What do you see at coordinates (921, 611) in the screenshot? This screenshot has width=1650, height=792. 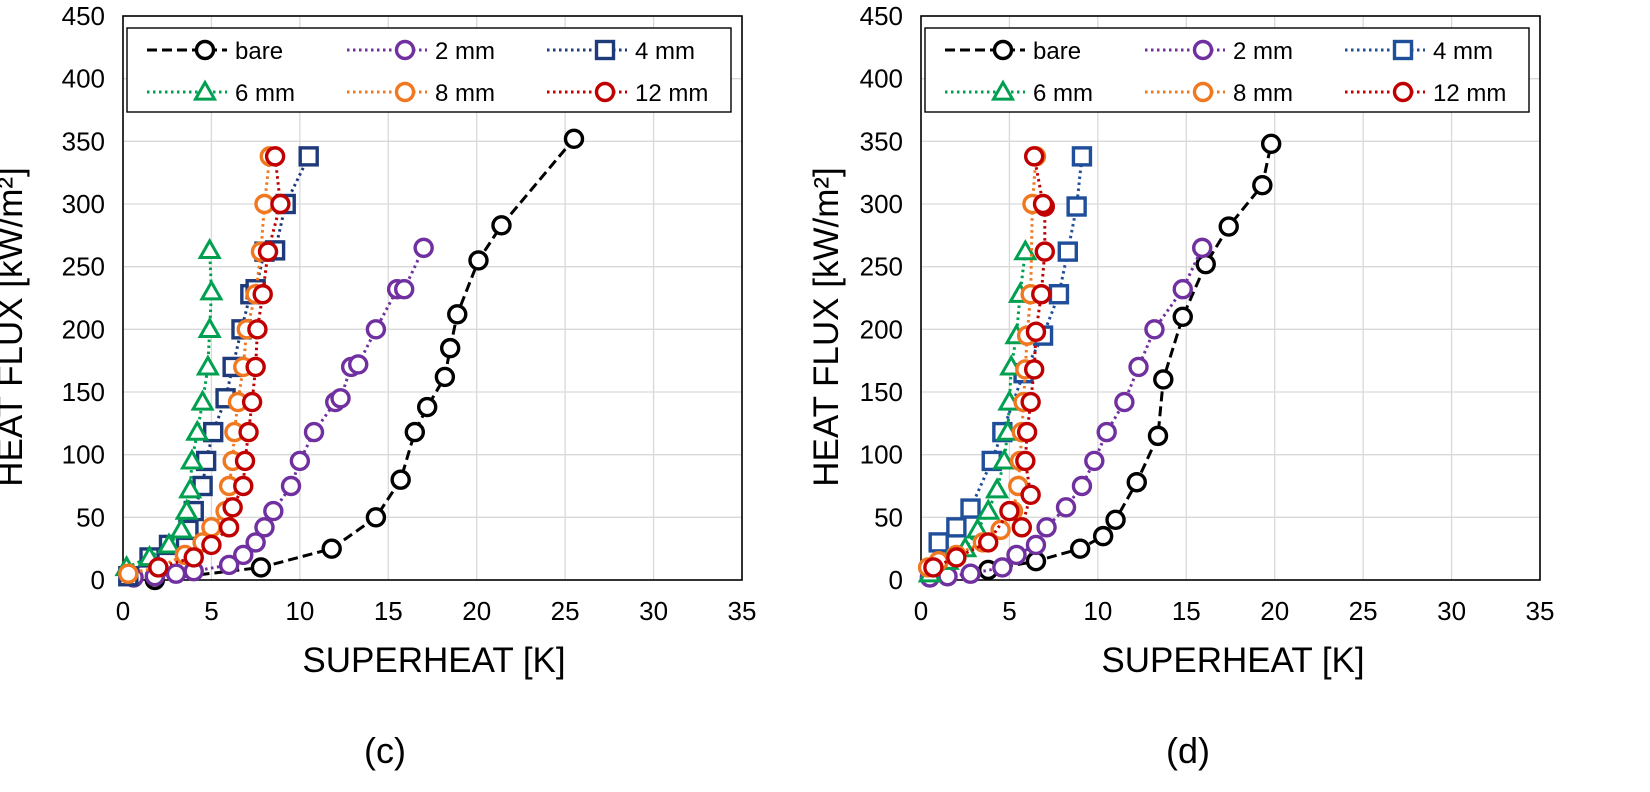 I see `x-tick-label-d: 0` at bounding box center [921, 611].